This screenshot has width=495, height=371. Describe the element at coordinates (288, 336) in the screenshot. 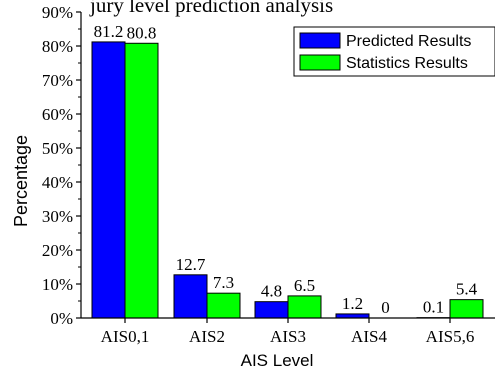

I see `x-tick-label: AIS3` at that location.